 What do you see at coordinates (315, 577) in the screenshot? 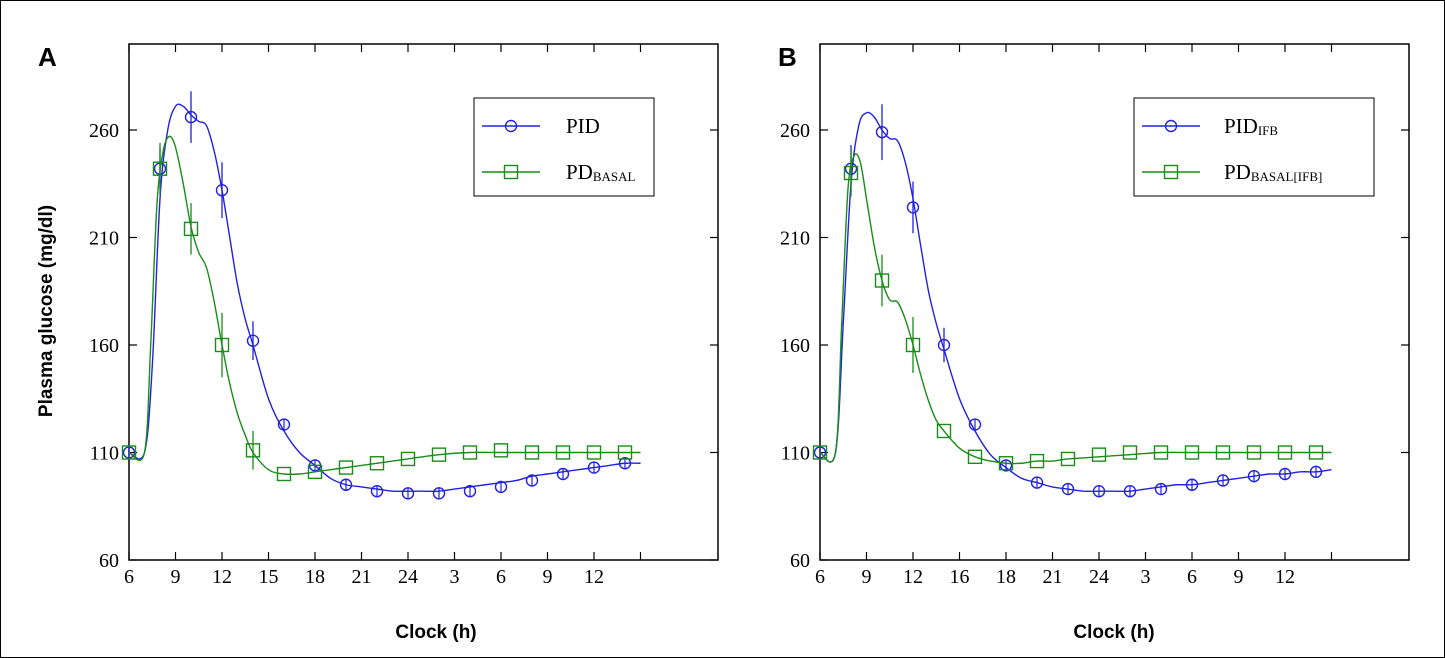
I see `x-tick-label: 18` at bounding box center [315, 577].